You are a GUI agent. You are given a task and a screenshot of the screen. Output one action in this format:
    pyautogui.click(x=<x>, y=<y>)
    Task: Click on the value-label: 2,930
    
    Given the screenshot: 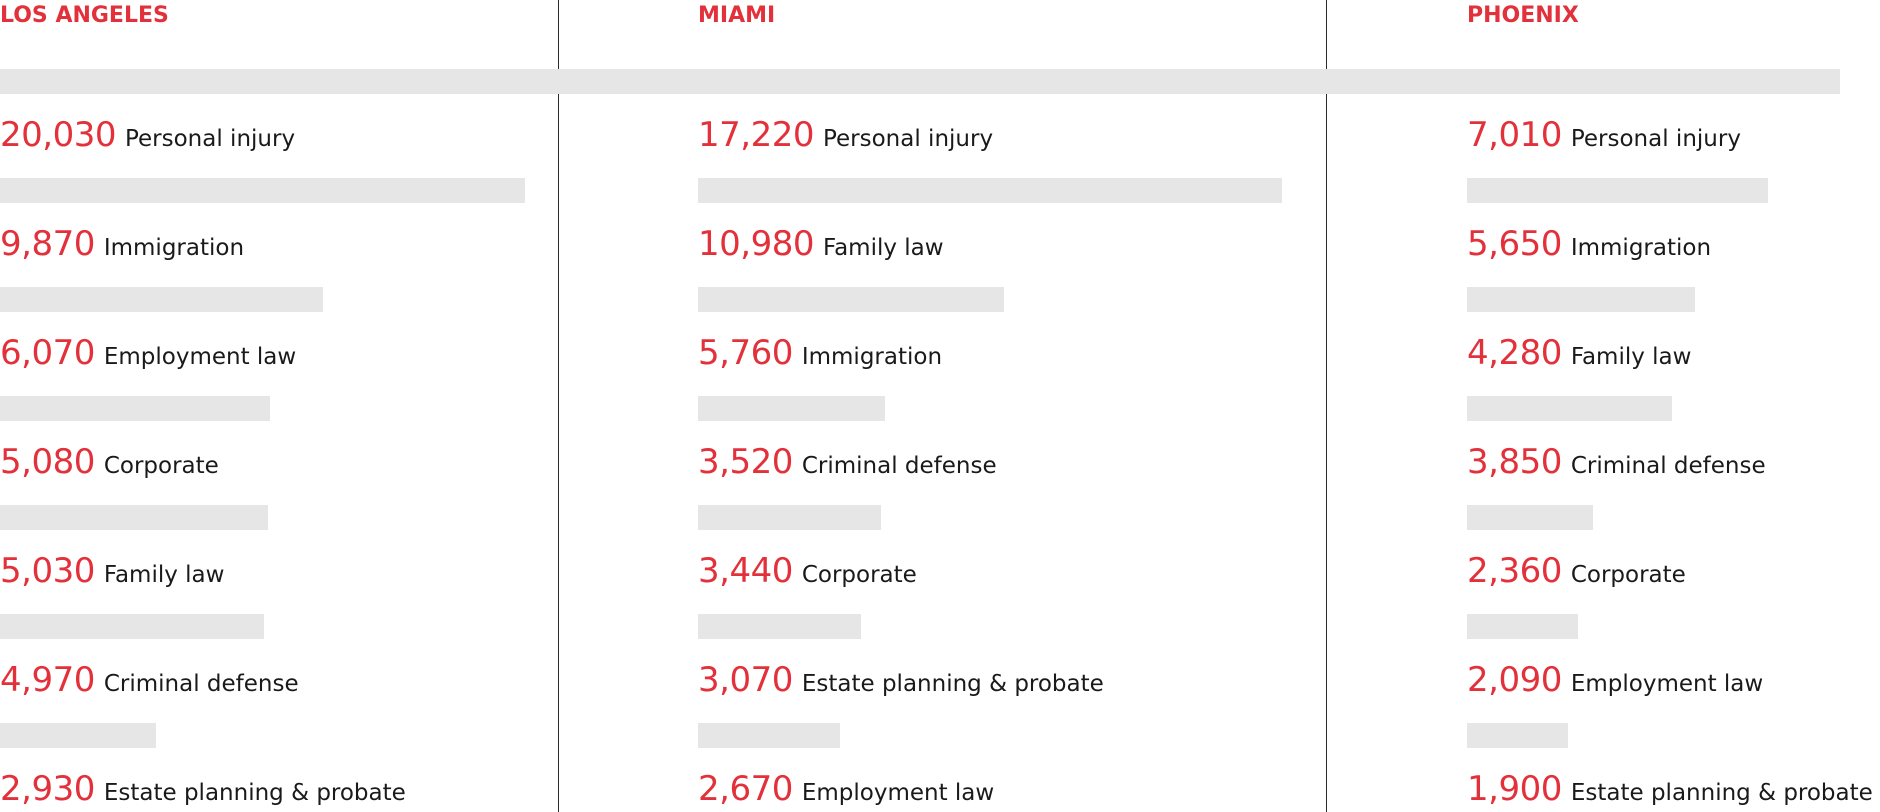 What is the action you would take?
    pyautogui.click(x=47, y=789)
    